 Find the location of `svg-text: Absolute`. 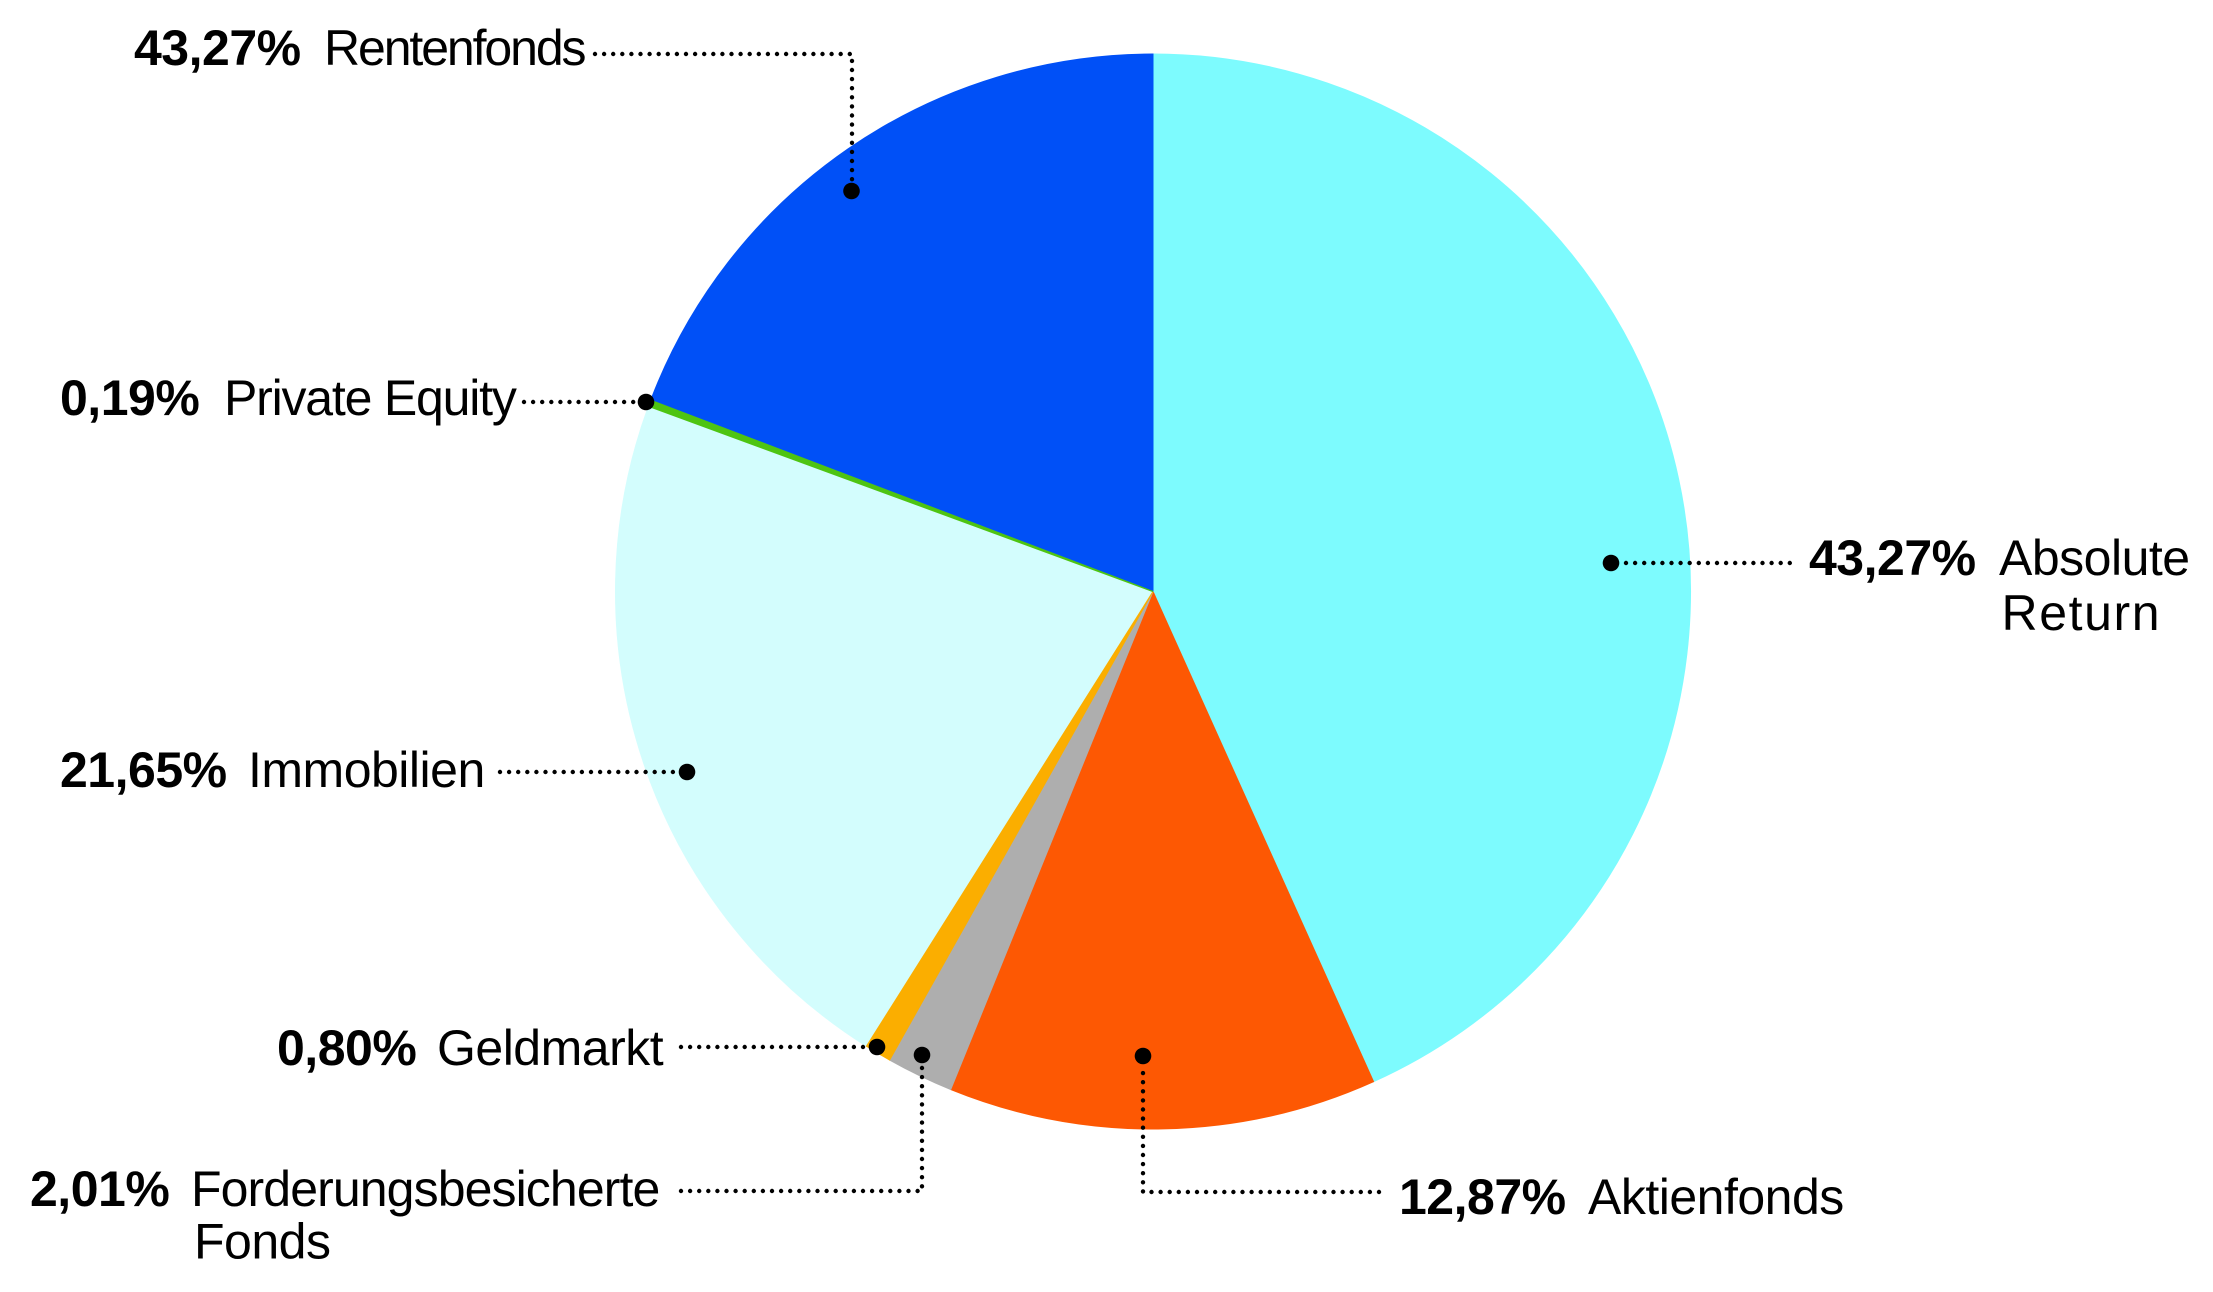

svg-text: Absolute is located at coordinates (2094, 558).